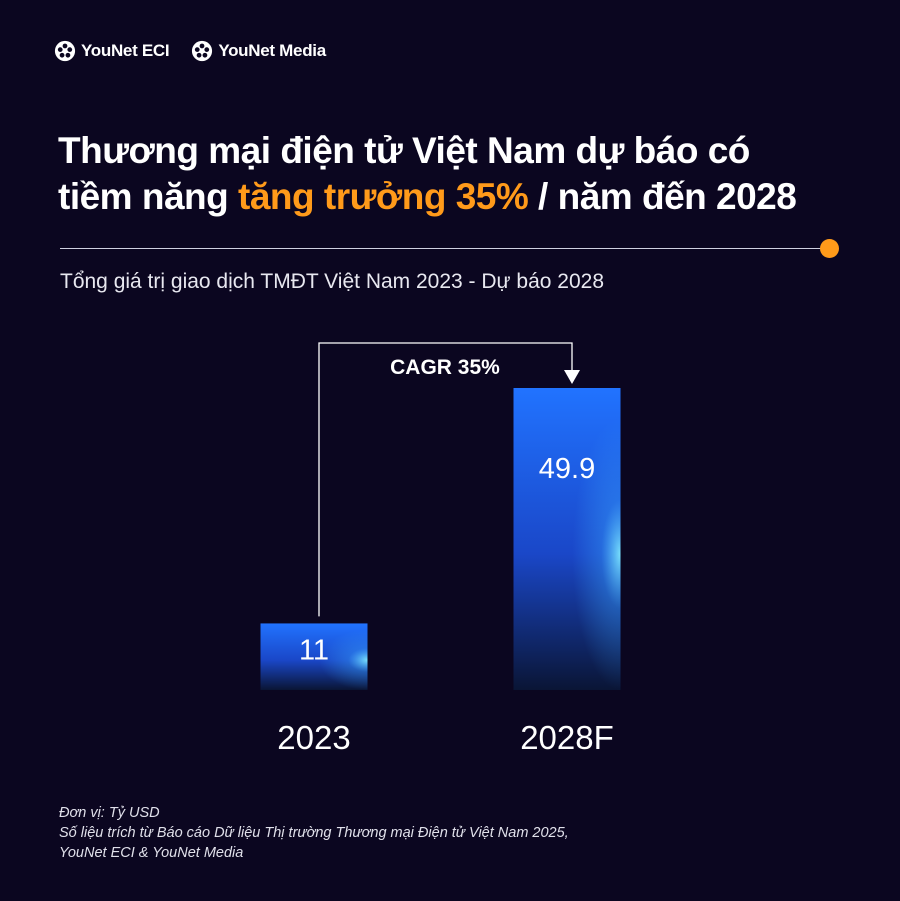  Describe the element at coordinates (190, 51) in the screenshot. I see `logo-bar: YouNet ECI YouNet Media` at that location.